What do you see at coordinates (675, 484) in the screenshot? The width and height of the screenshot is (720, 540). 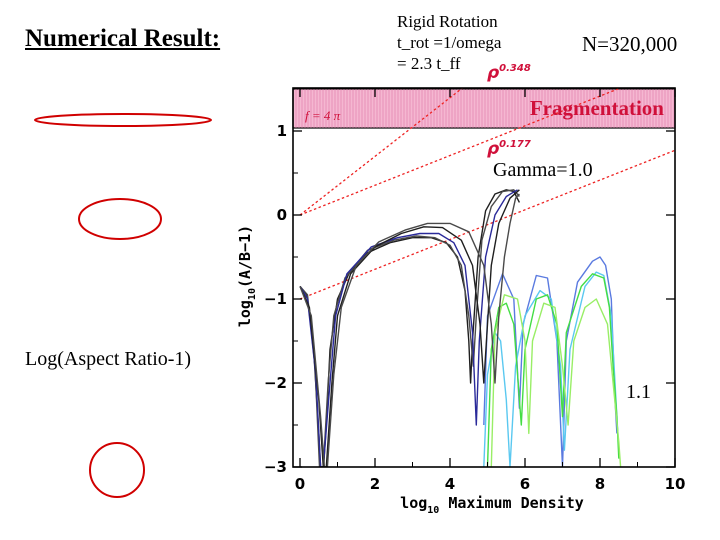 I see `x-tick-label: 10` at bounding box center [675, 484].